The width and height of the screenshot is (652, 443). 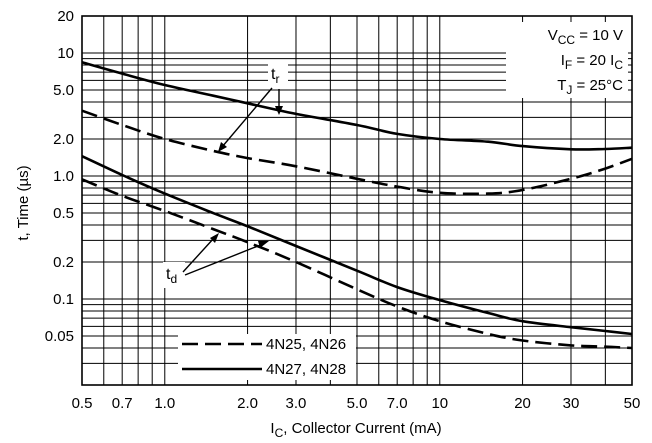 I want to click on x-tick-label: 0.5, so click(x=82, y=403).